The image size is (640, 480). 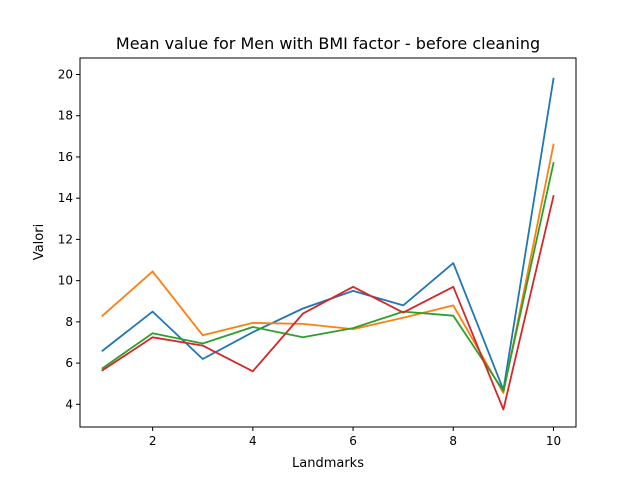 I want to click on x-tick-label: 10, so click(x=553, y=441).